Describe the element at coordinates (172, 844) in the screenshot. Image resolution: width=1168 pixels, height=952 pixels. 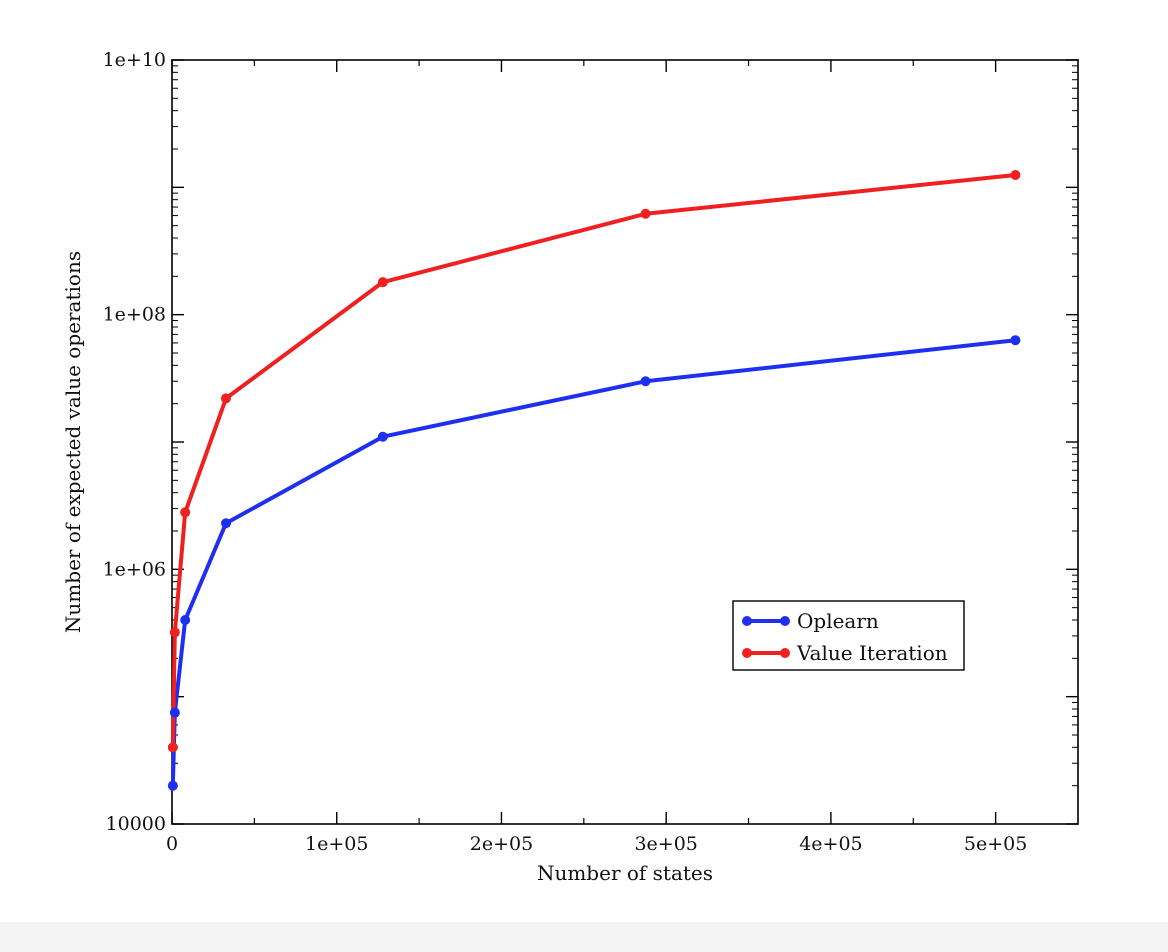
I see `x-tick-label: 0` at that location.